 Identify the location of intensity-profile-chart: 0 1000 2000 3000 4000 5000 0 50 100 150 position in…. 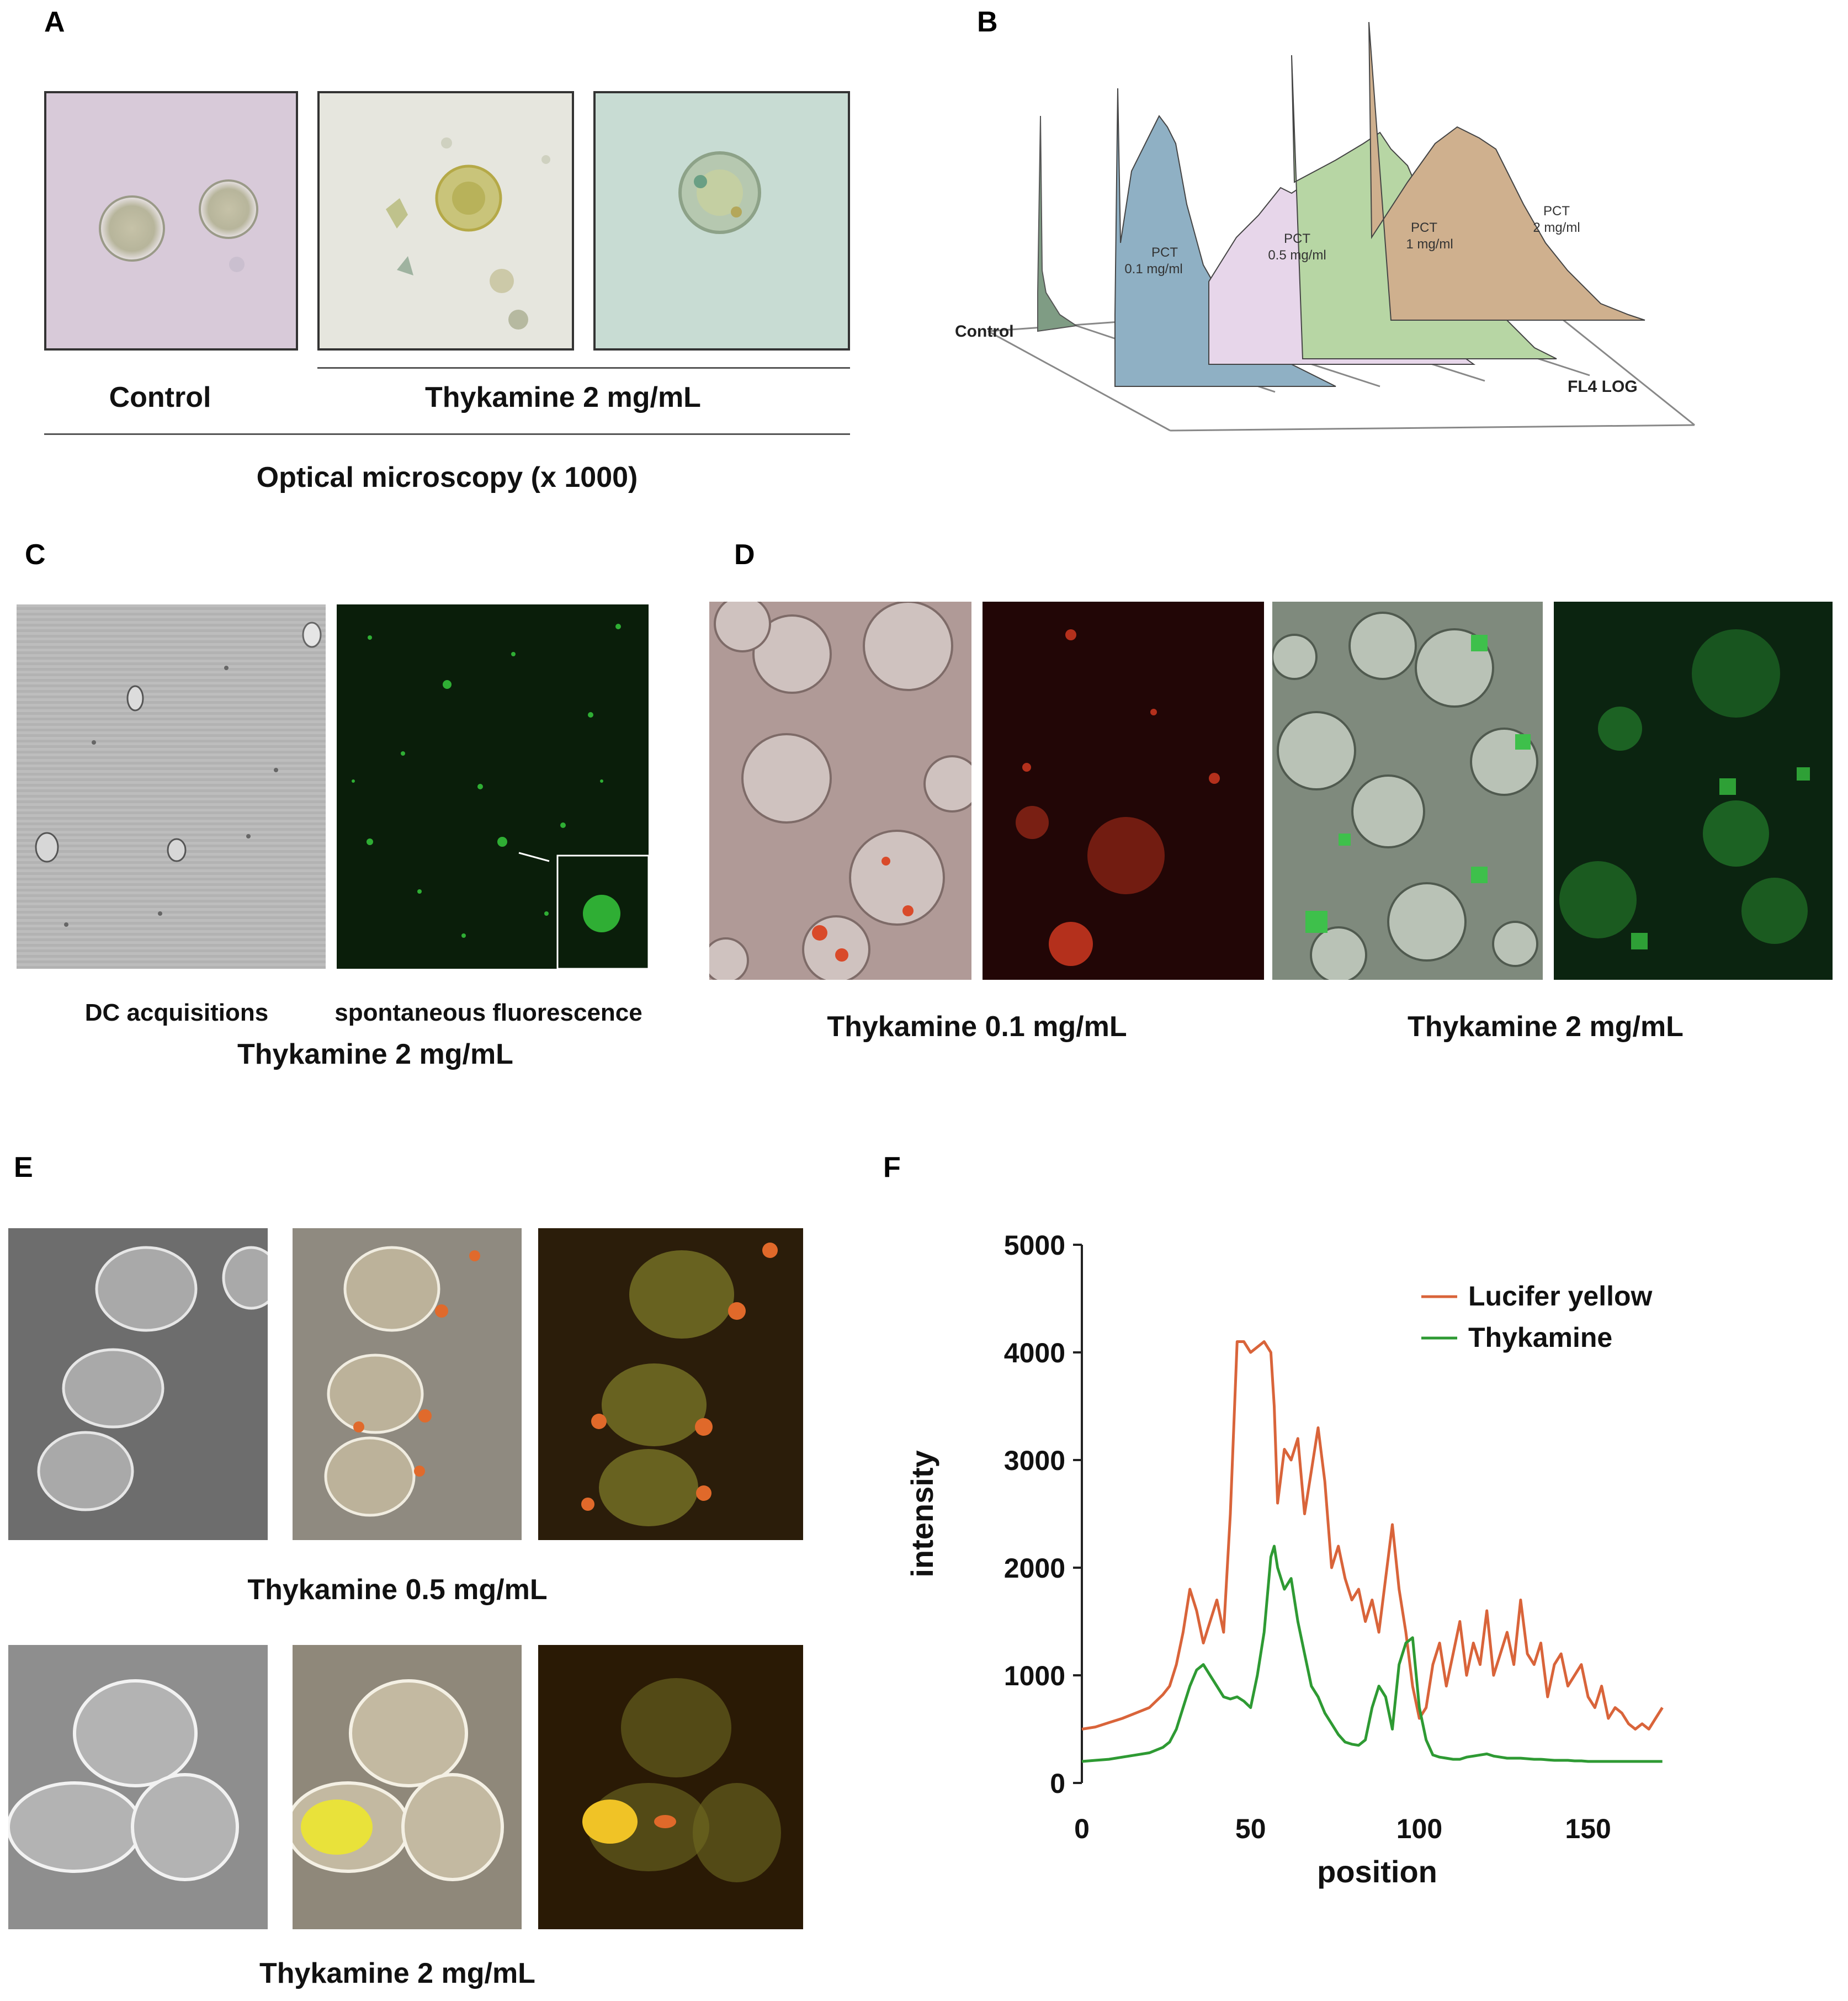
(1284, 1560).